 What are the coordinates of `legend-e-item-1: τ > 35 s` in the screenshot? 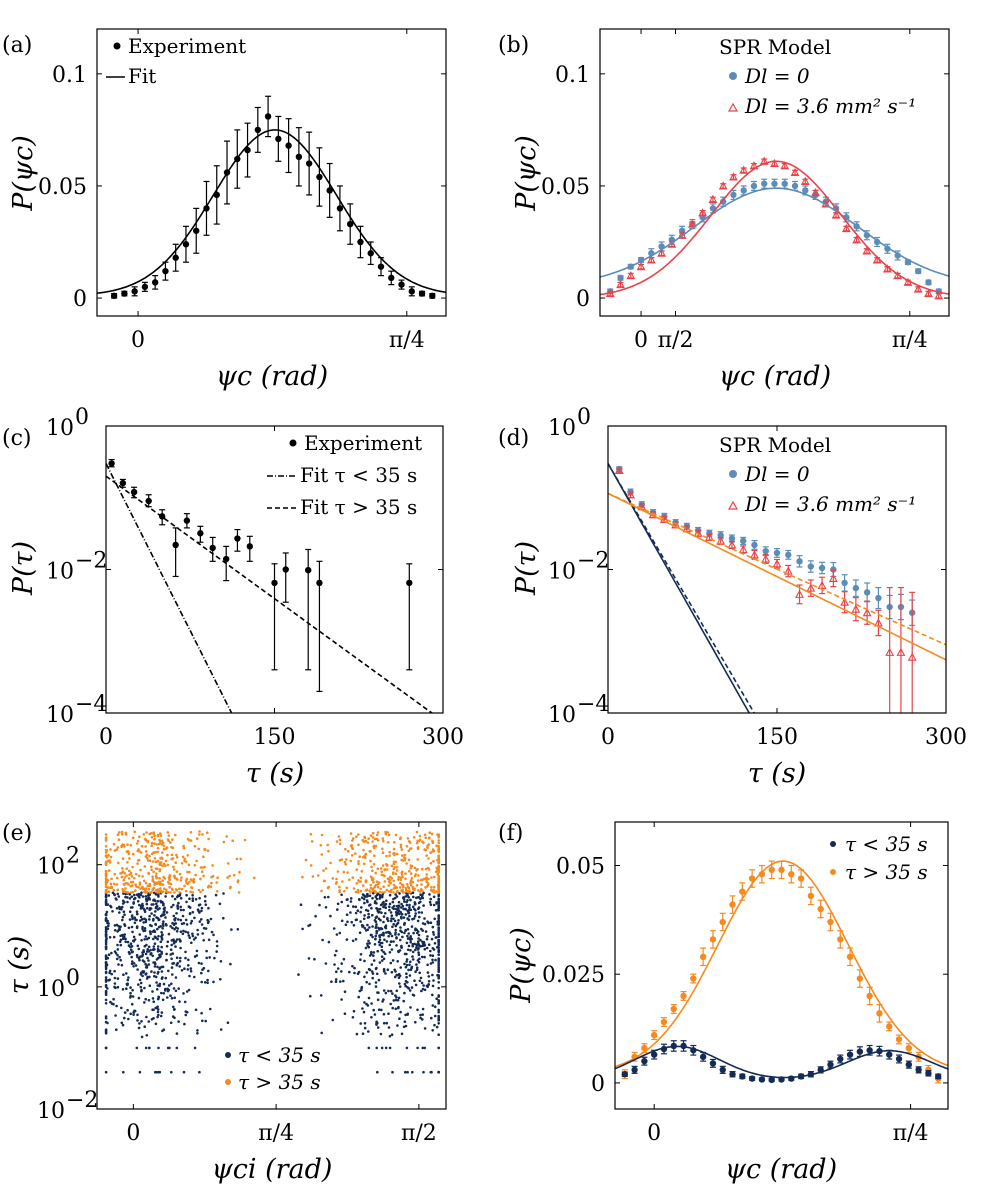 It's located at (279, 1082).